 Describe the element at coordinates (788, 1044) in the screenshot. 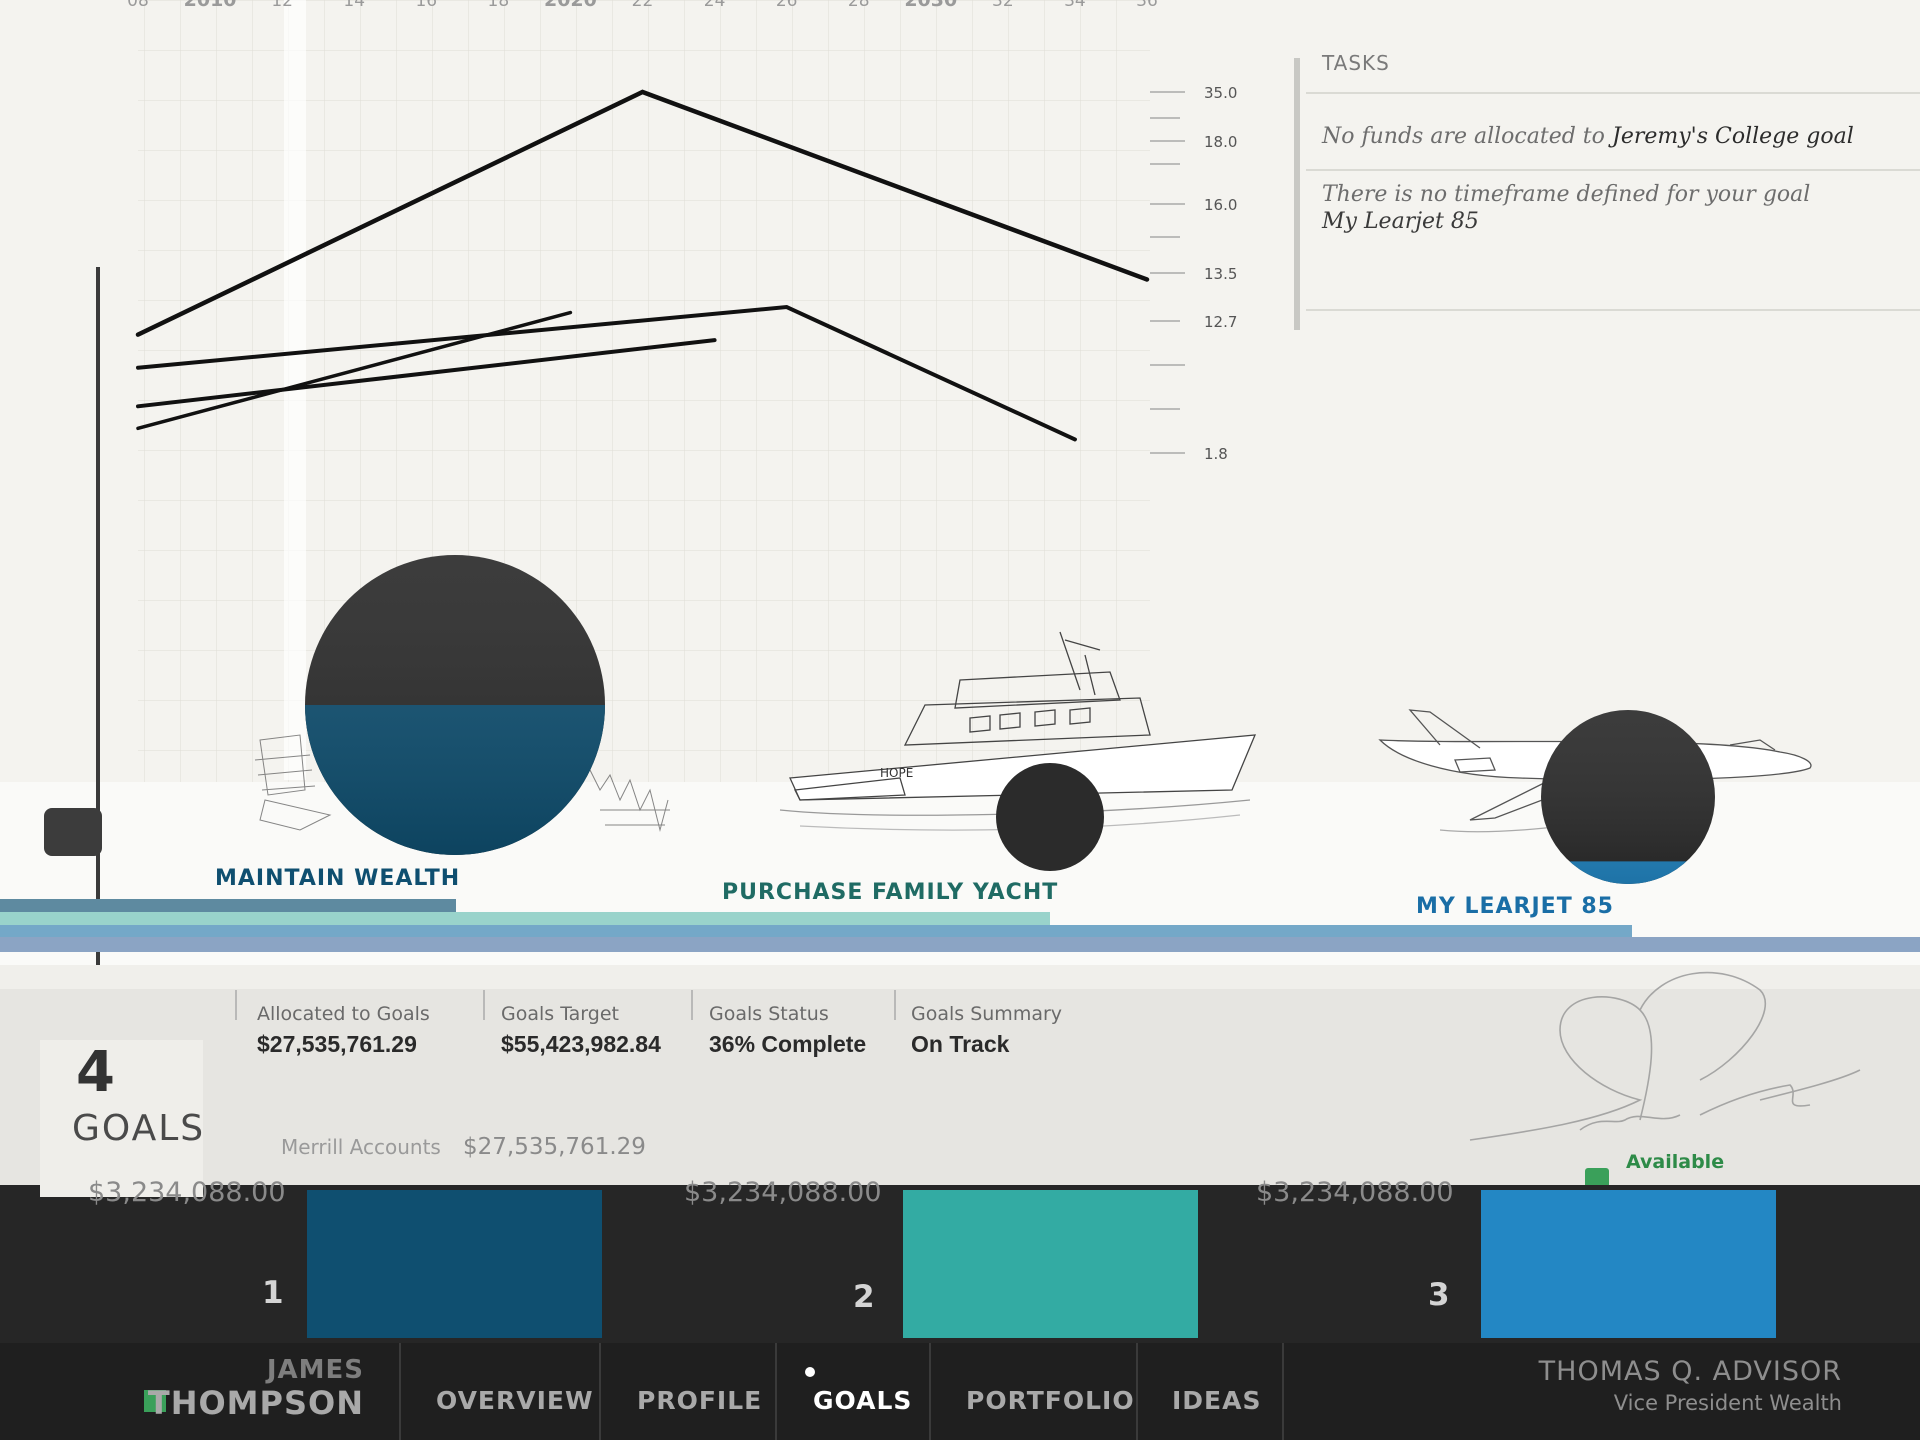

I see `stat-status-value: 36% Complete` at that location.